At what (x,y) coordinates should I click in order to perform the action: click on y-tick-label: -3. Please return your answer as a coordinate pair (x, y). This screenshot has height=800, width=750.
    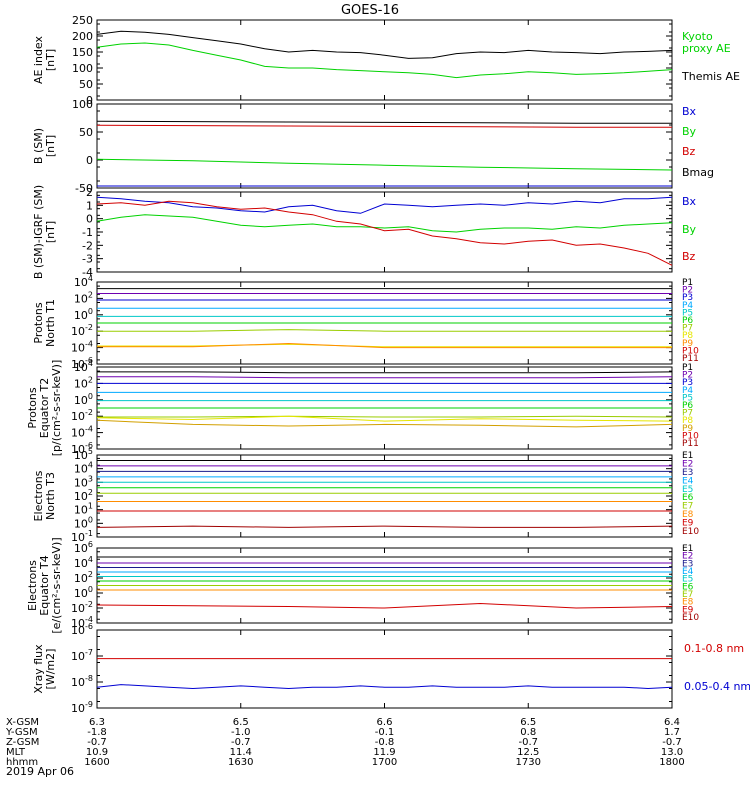
    Looking at the image, I should click on (87, 259).